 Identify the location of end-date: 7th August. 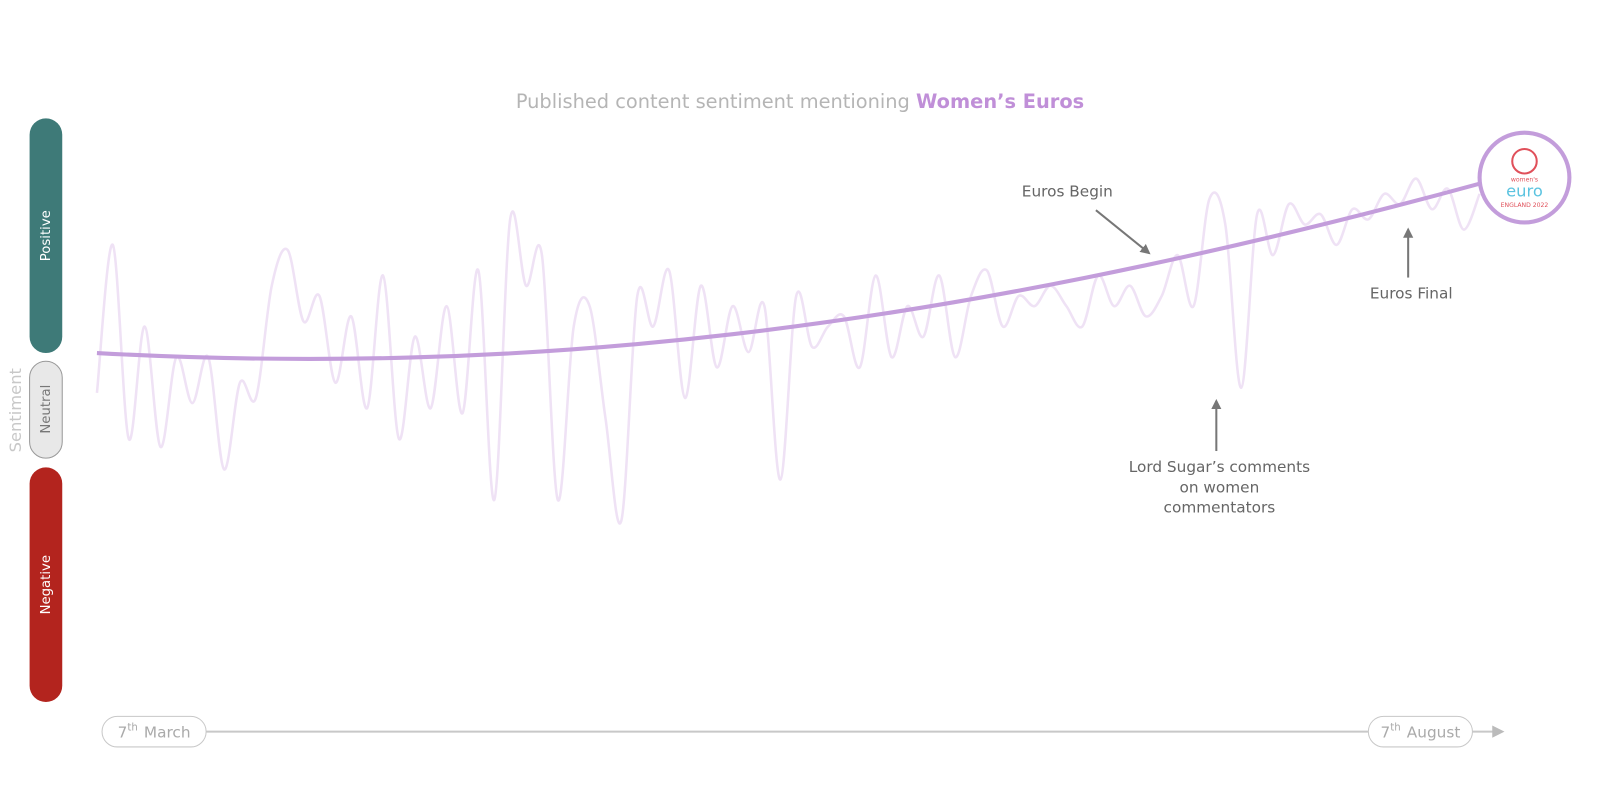
(1420, 732).